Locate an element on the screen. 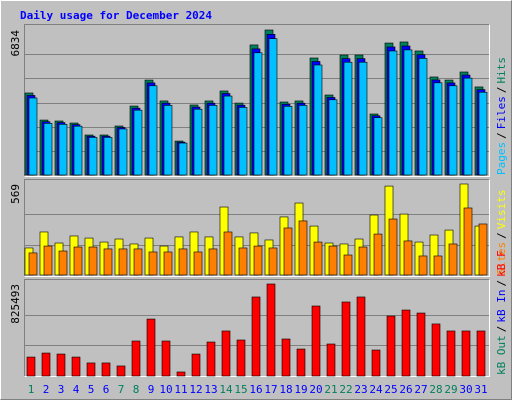  x-tick-label: 17 is located at coordinates (270, 389).